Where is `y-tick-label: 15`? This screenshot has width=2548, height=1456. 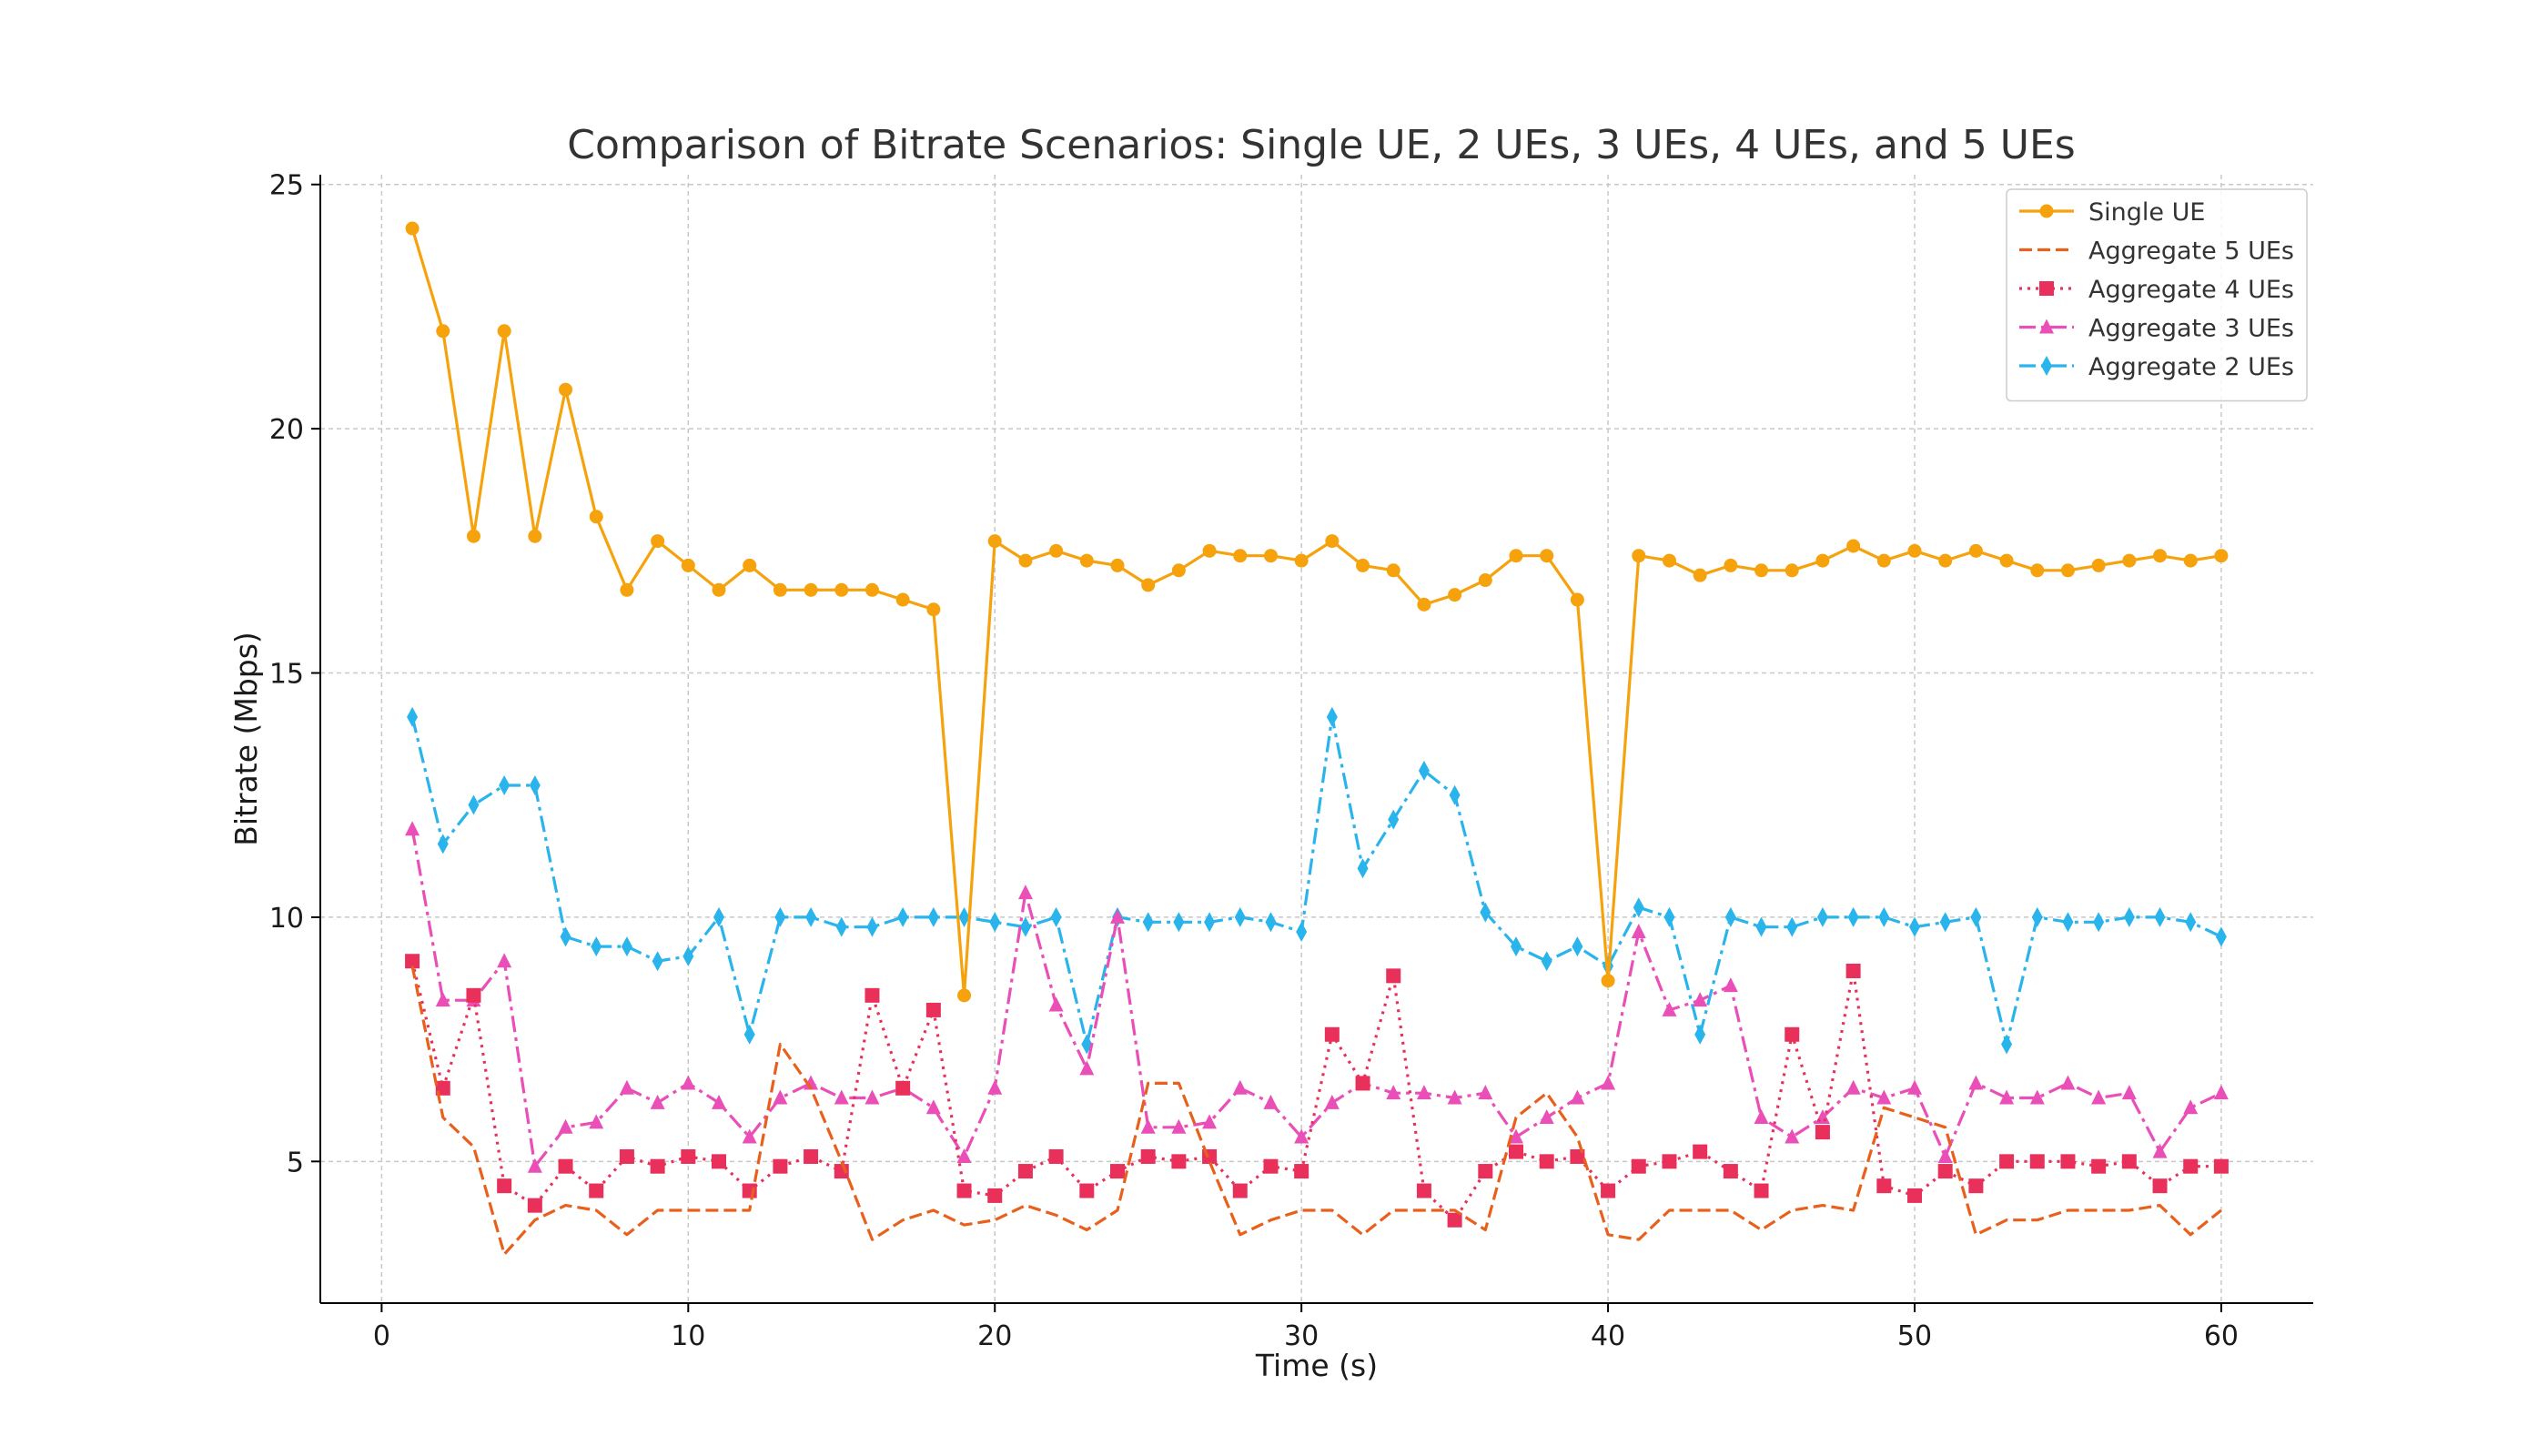
y-tick-label: 15 is located at coordinates (286, 675).